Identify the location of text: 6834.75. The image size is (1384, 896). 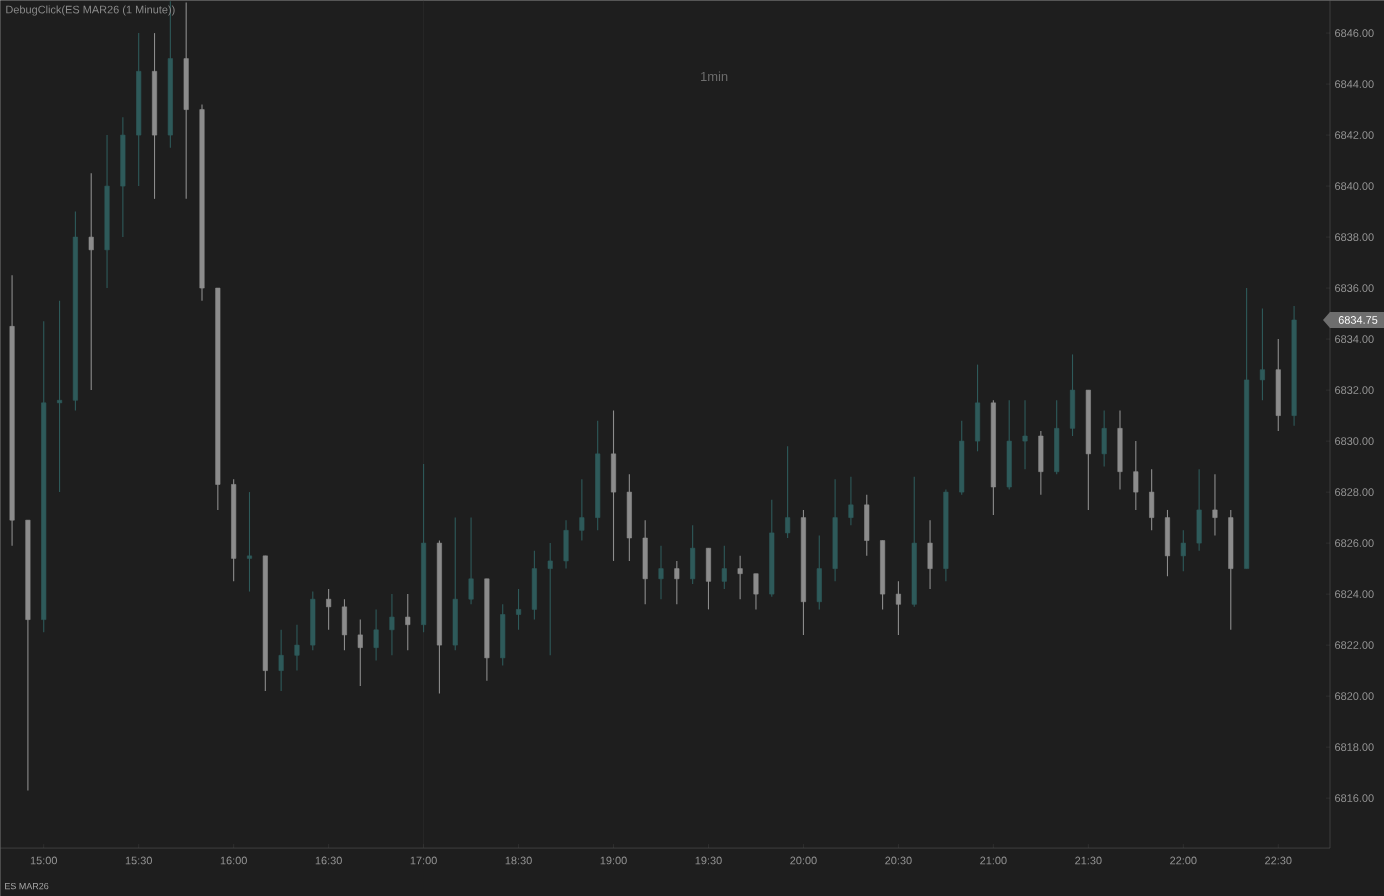
(1358, 320).